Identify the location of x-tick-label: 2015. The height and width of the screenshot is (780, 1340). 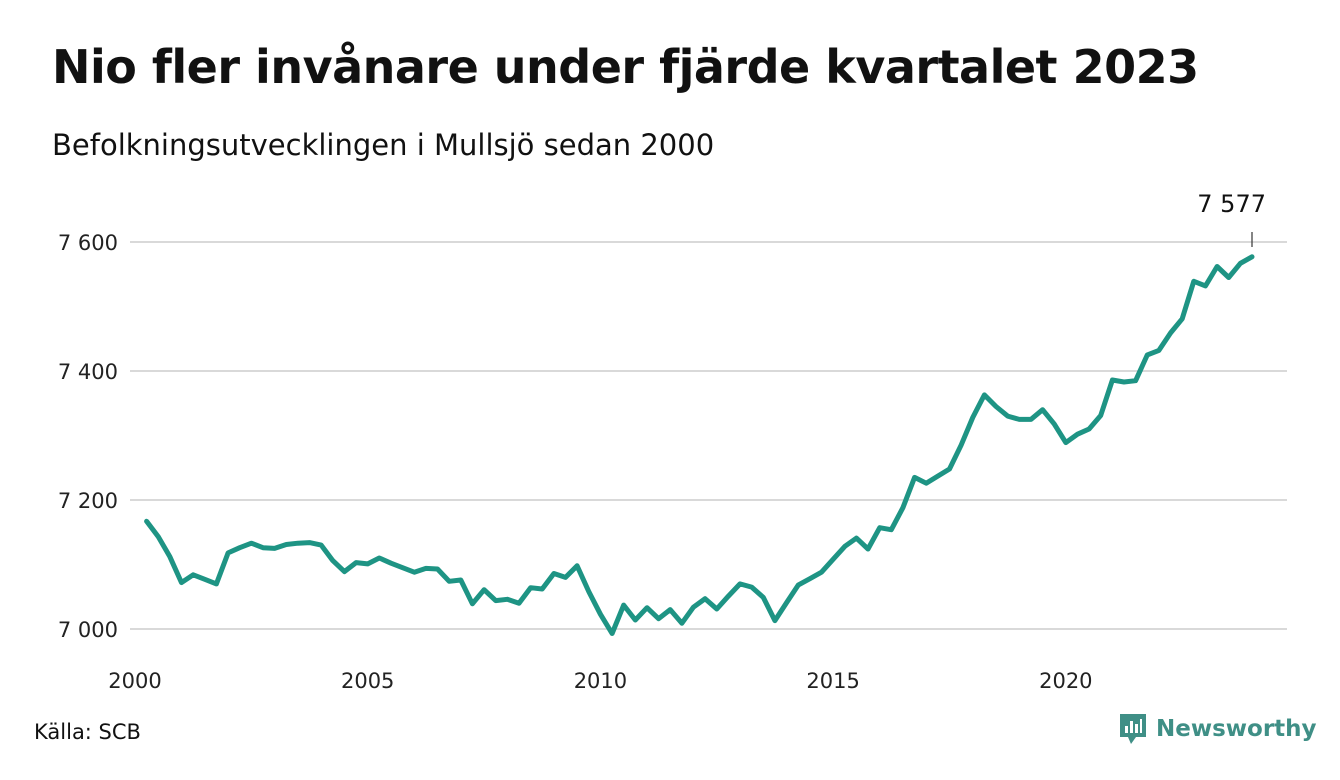
(832, 681).